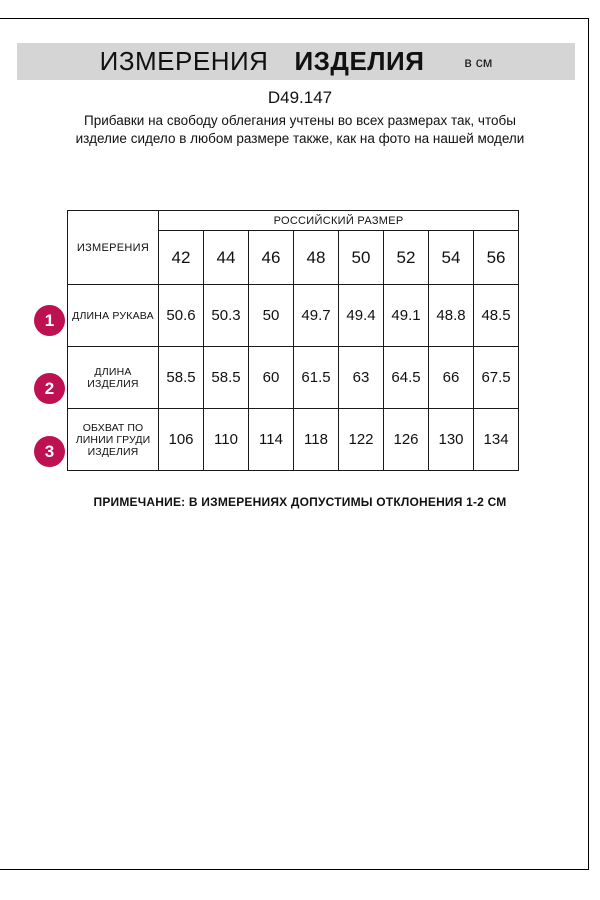  Describe the element at coordinates (226, 315) in the screenshot. I see `cell-sleeve-44: 50.3` at that location.